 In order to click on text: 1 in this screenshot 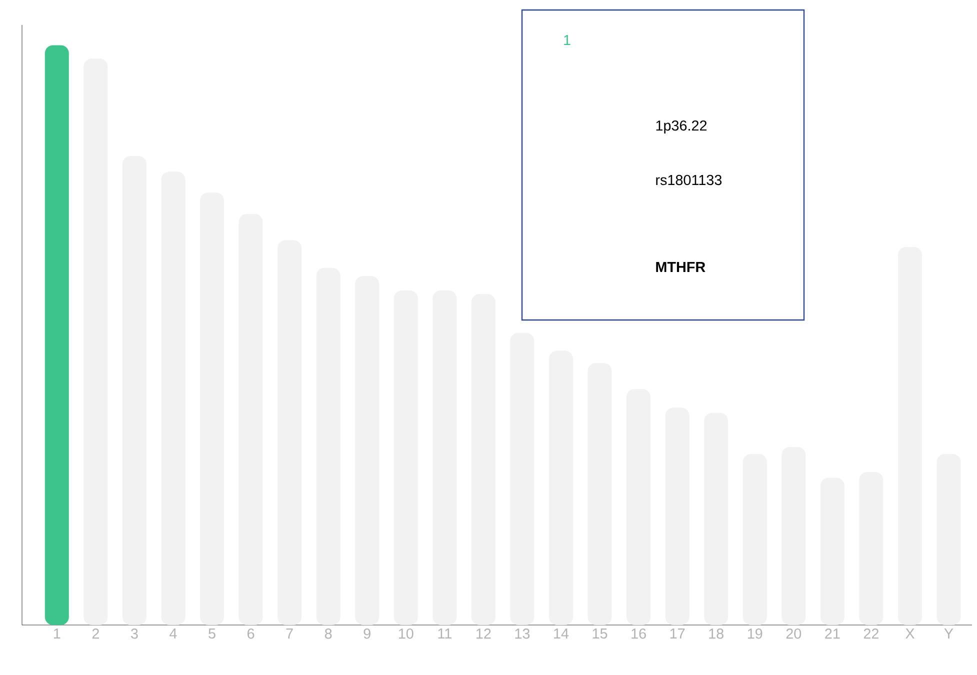, I will do `click(567, 40)`.